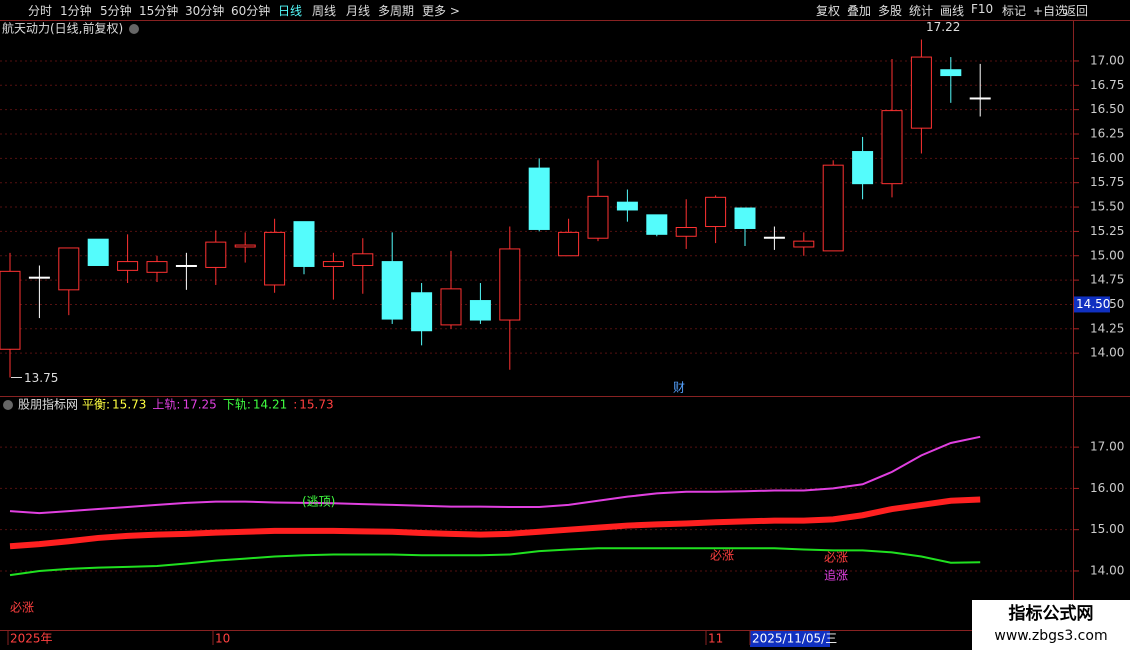 This screenshot has width=1130, height=650. What do you see at coordinates (1107, 134) in the screenshot?
I see `y-tick-label: 16.25` at bounding box center [1107, 134].